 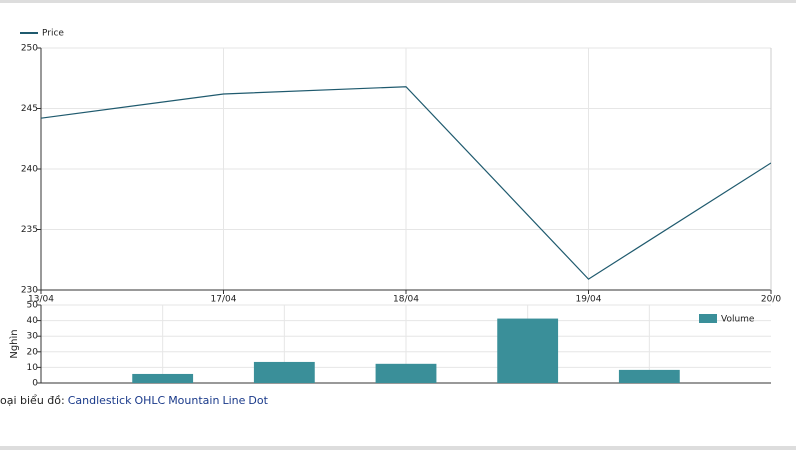 I want to click on y-tick-label: 40, so click(x=33, y=321).